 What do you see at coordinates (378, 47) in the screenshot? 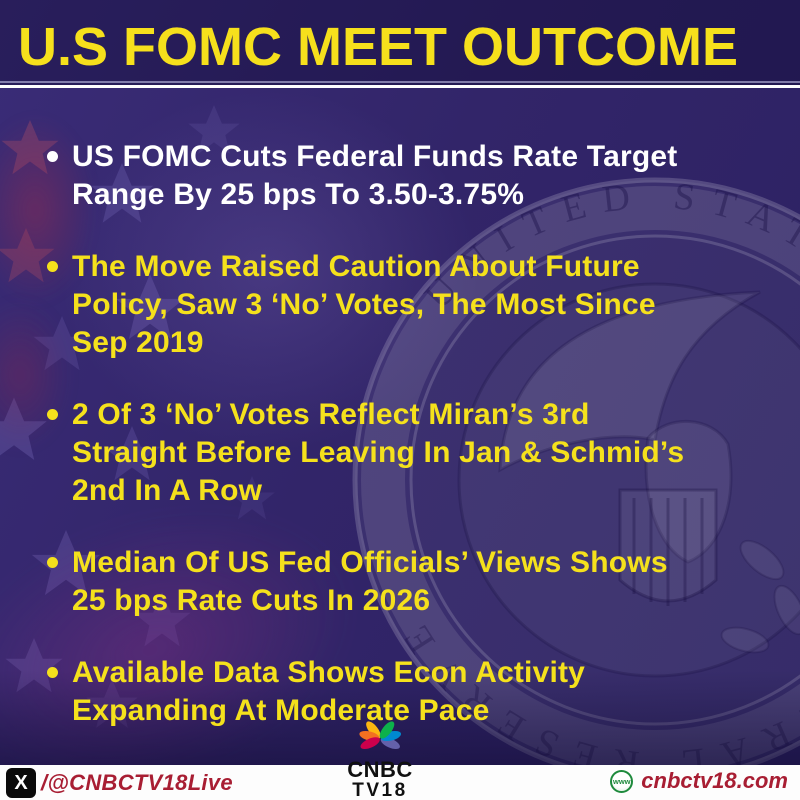
I see `page-title: U.S FOMC MEET OUTCOME` at bounding box center [378, 47].